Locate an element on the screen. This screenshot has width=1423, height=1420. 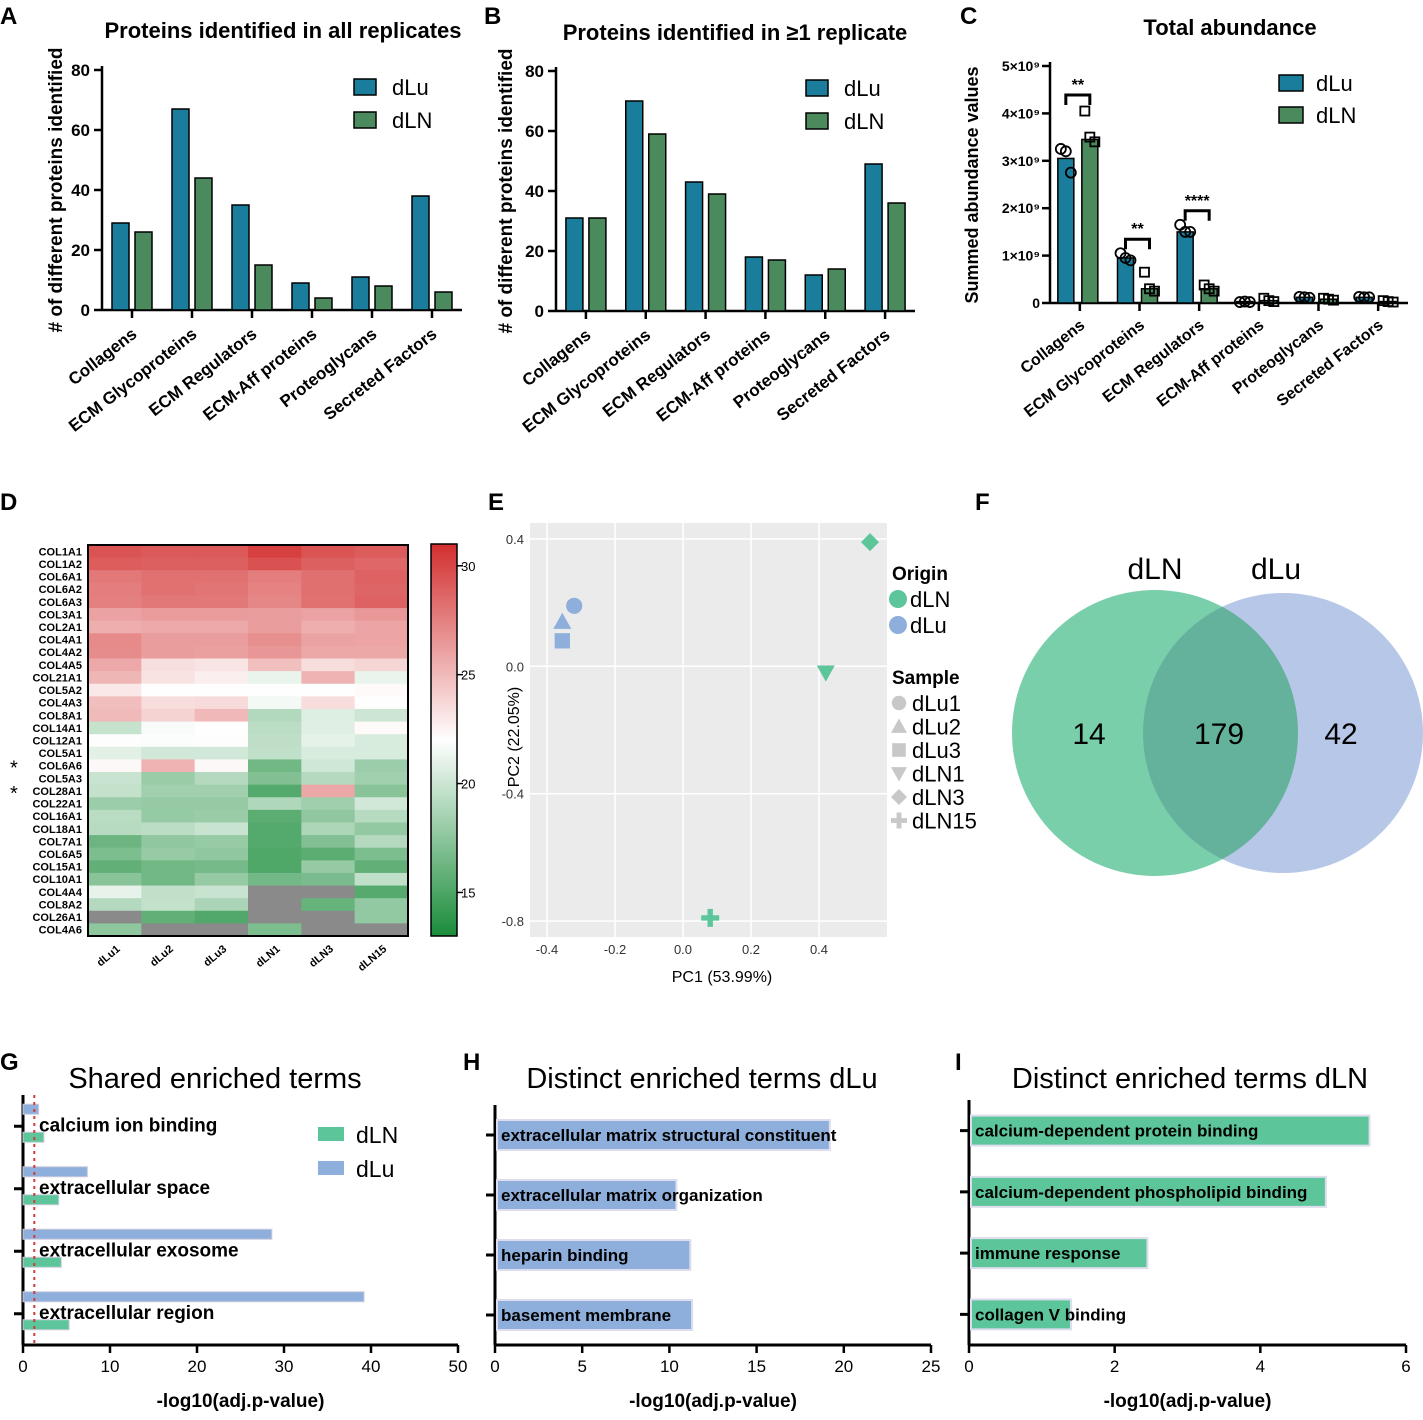
significance-label: ** is located at coordinates (1137, 229).